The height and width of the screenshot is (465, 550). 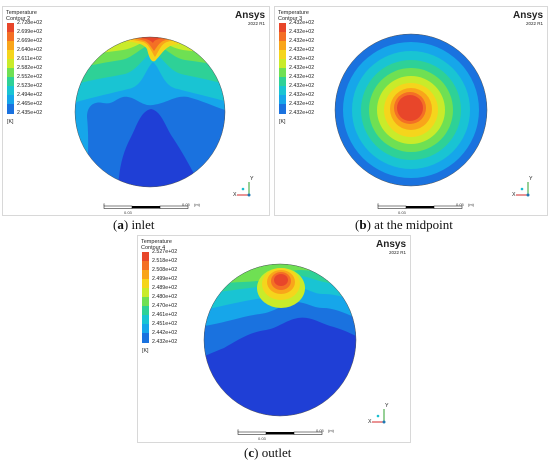 I want to click on caption-inlet: (a) inlet, so click(x=134, y=224).